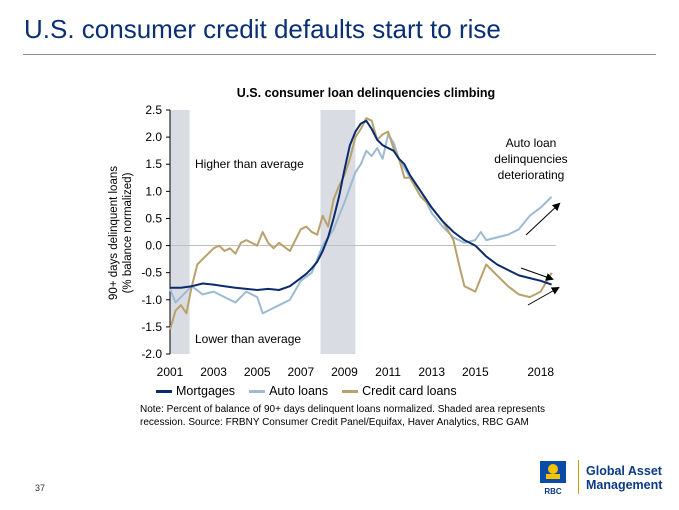  What do you see at coordinates (475, 372) in the screenshot?
I see `x-tick-label: 2015` at bounding box center [475, 372].